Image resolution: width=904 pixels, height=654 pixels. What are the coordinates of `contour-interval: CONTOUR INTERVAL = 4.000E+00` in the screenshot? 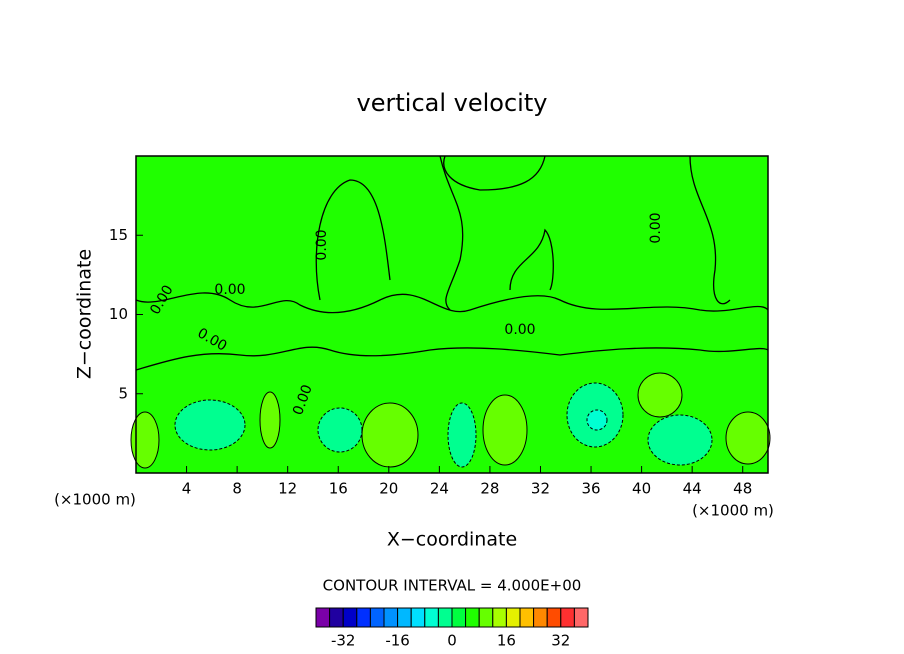 It's located at (452, 586).